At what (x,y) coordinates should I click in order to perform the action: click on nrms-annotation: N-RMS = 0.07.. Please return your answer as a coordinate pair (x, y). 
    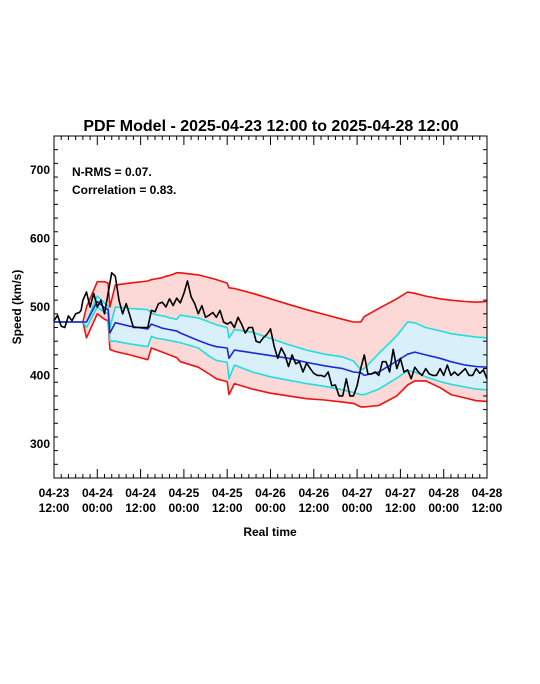
    Looking at the image, I should click on (112, 172).